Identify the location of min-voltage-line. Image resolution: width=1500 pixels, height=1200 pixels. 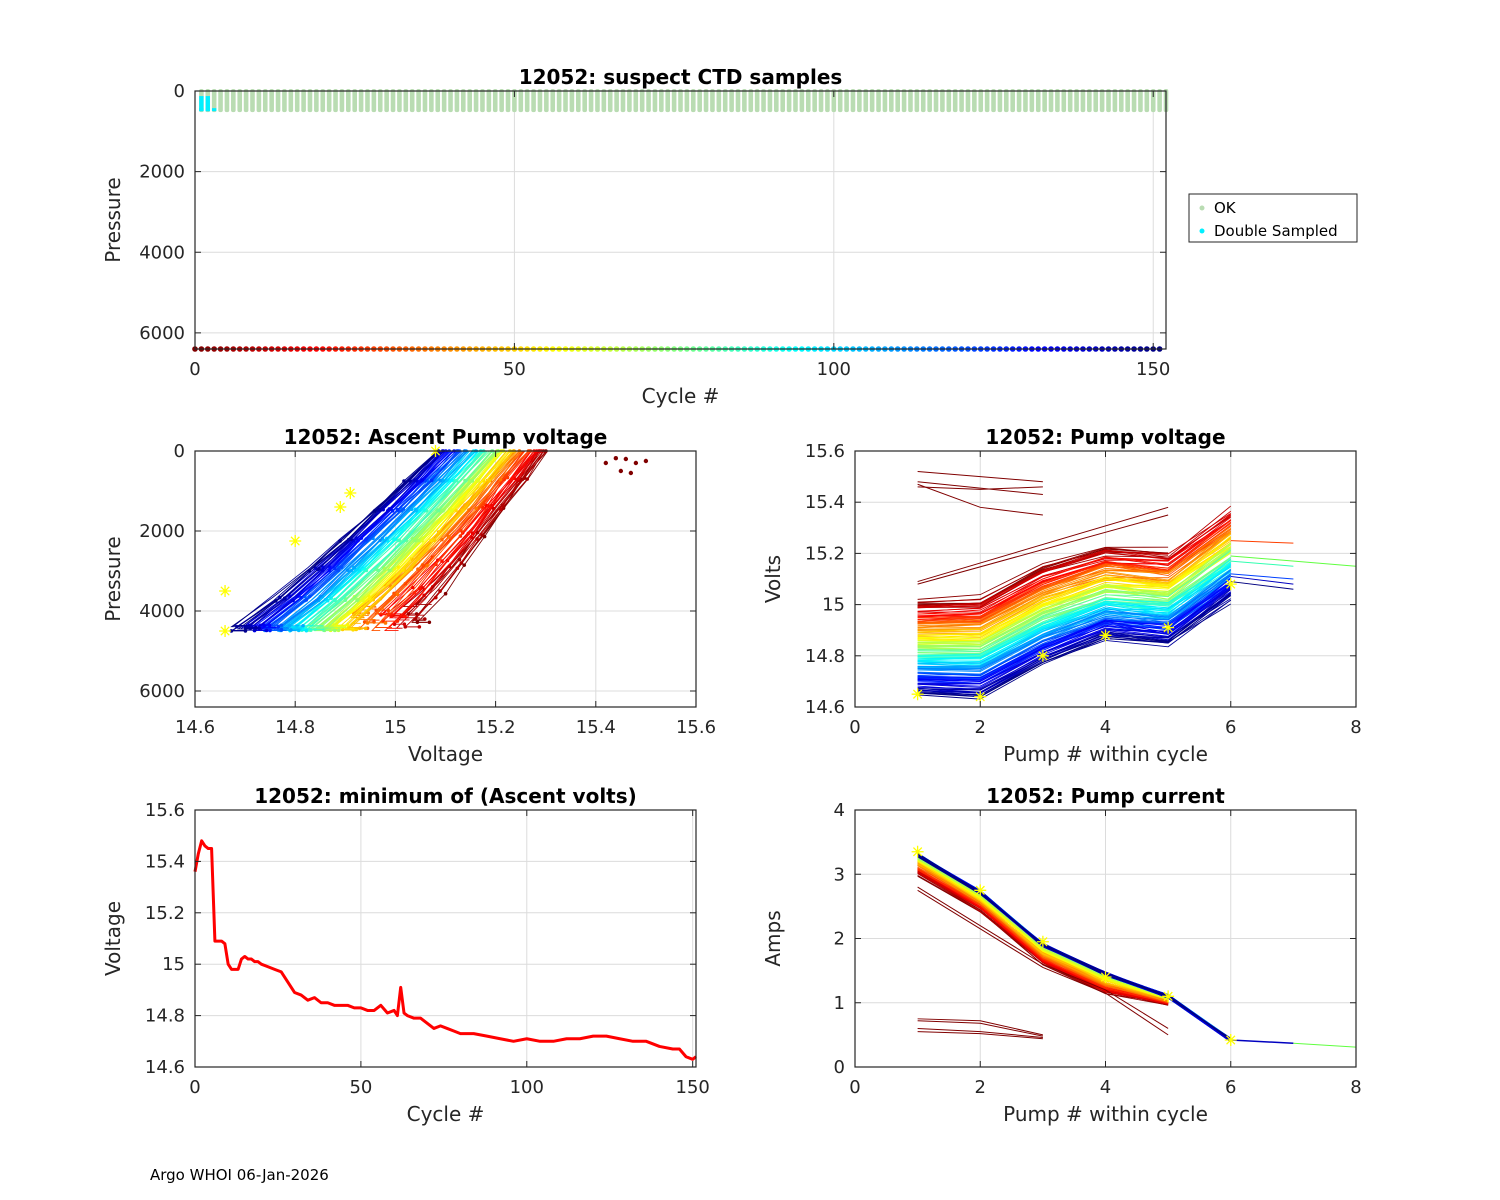
(445, 950).